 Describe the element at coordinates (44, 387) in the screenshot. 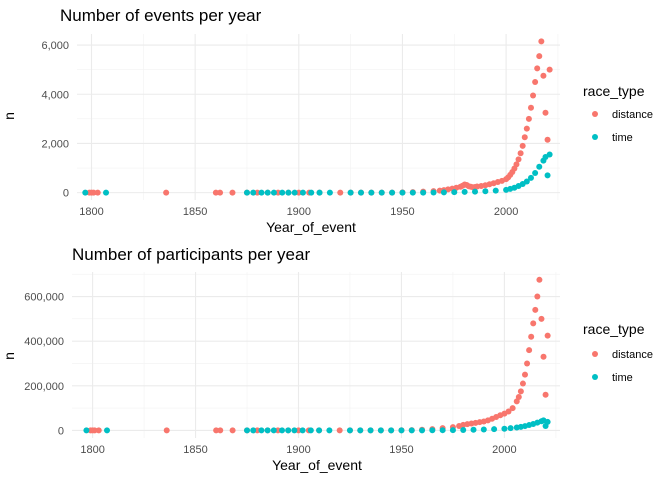

I see `y-tick-label: 200,000` at that location.